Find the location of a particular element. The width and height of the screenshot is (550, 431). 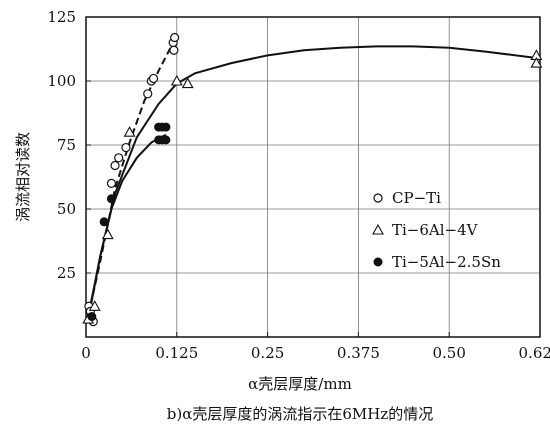

y-axis-label: 涡流相对读数 is located at coordinates (23, 177).